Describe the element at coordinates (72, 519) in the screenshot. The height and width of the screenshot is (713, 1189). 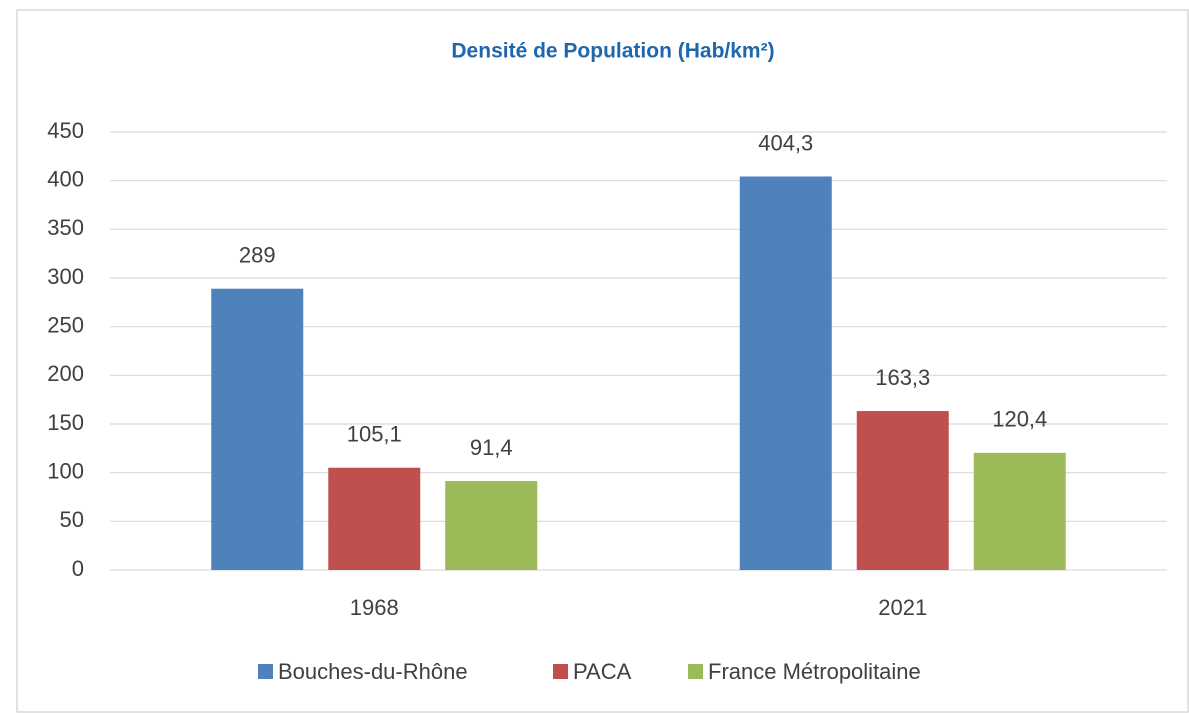
I see `y-tick-label: 50` at that location.